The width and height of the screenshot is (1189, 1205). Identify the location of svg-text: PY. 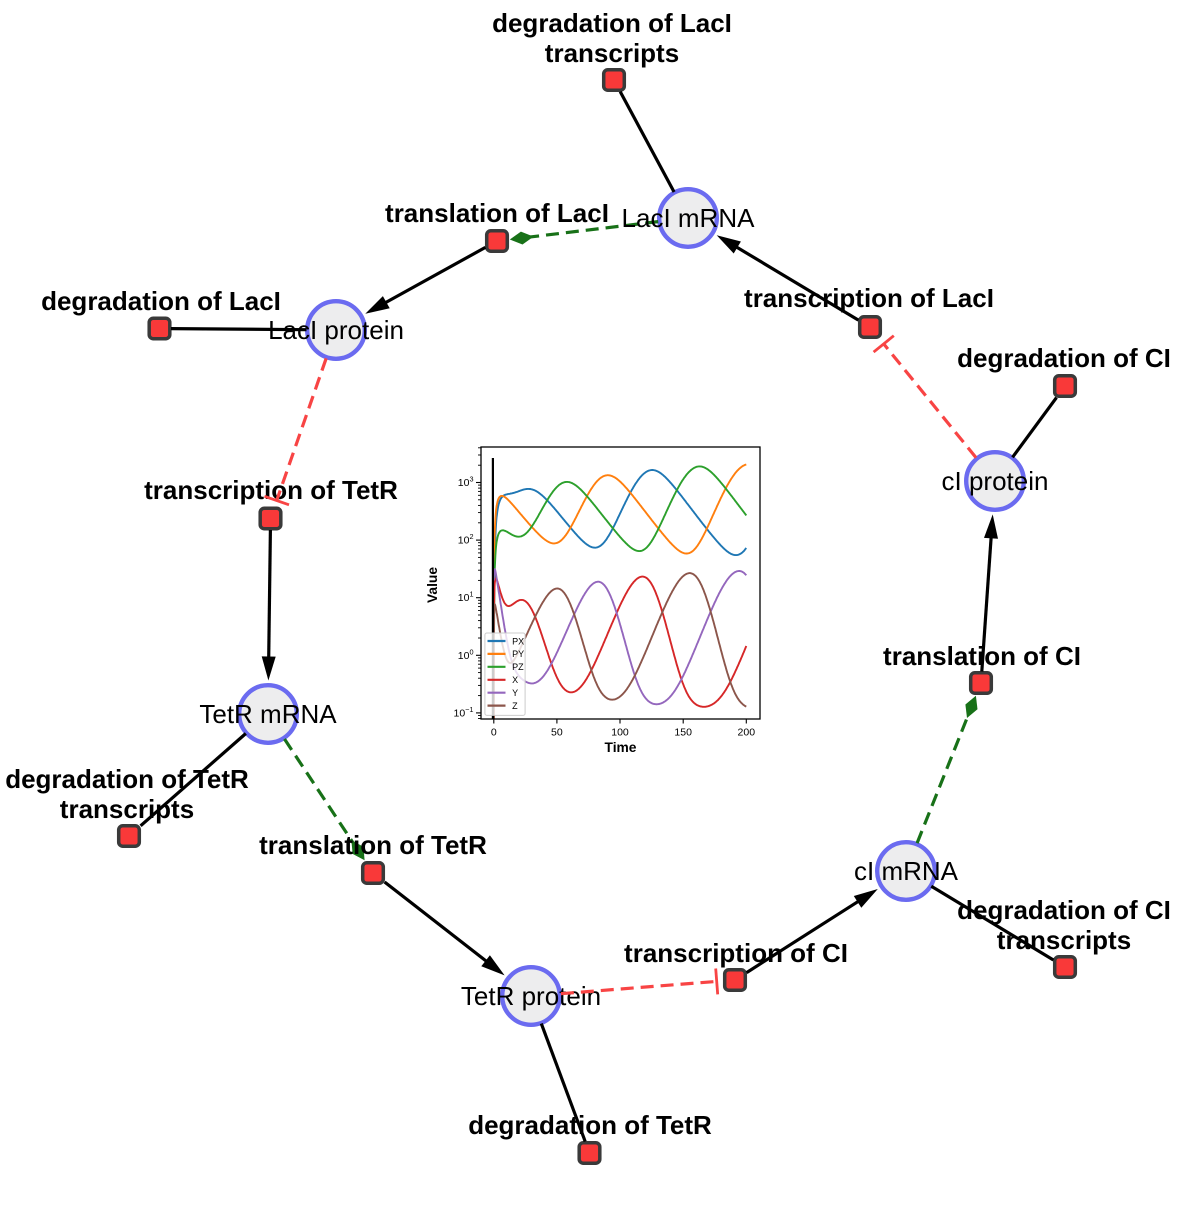
(518, 654).